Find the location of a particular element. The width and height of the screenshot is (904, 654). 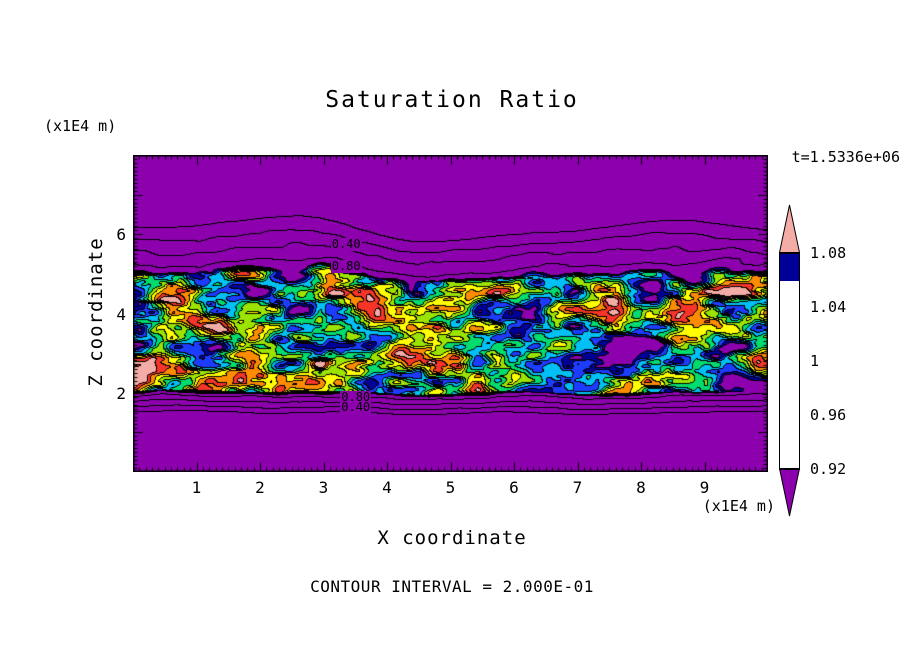

x-tick-label: 2 is located at coordinates (260, 487).